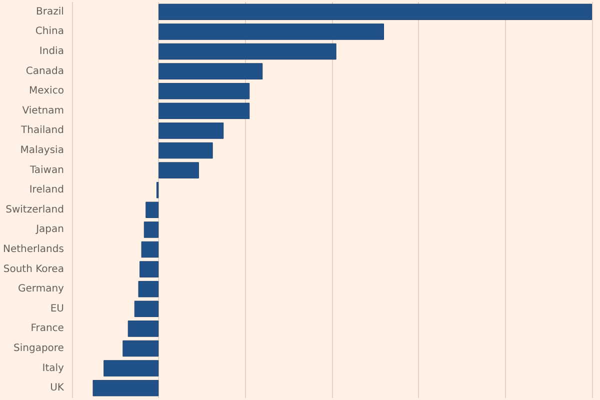 Image resolution: width=600 pixels, height=400 pixels. Describe the element at coordinates (49, 32) in the screenshot. I see `y-tick-label: China` at that location.